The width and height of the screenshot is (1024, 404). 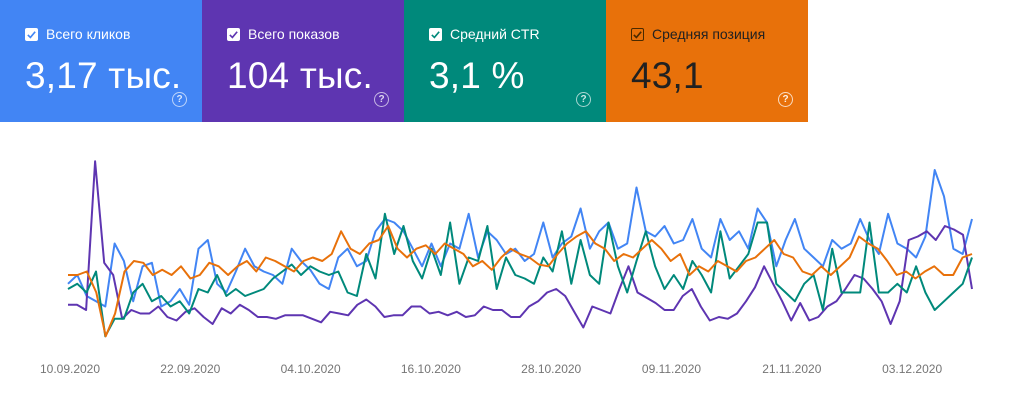 I want to click on card-value: 43,1, so click(x=667, y=75).